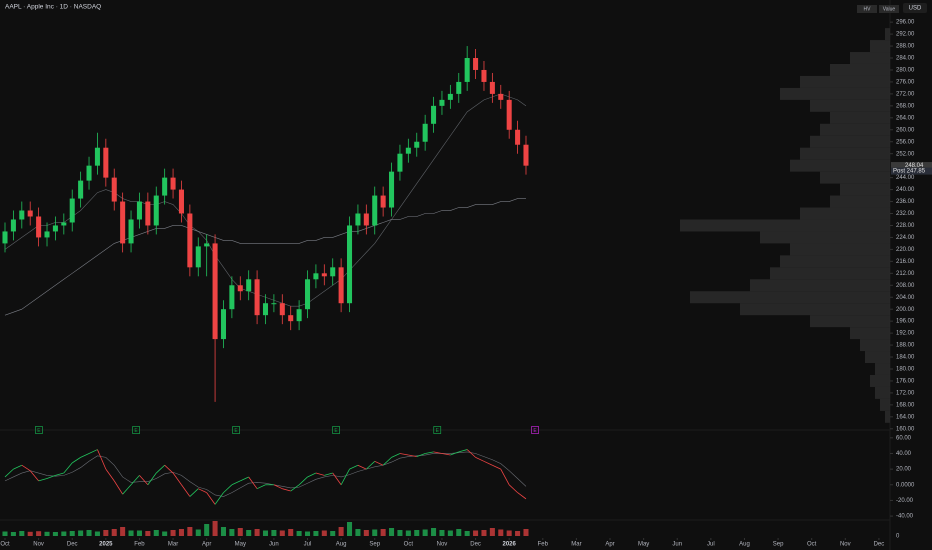 Image resolution: width=932 pixels, height=550 pixels. What do you see at coordinates (905, 214) in the screenshot?
I see `y-tick-label: 232.00` at bounding box center [905, 214].